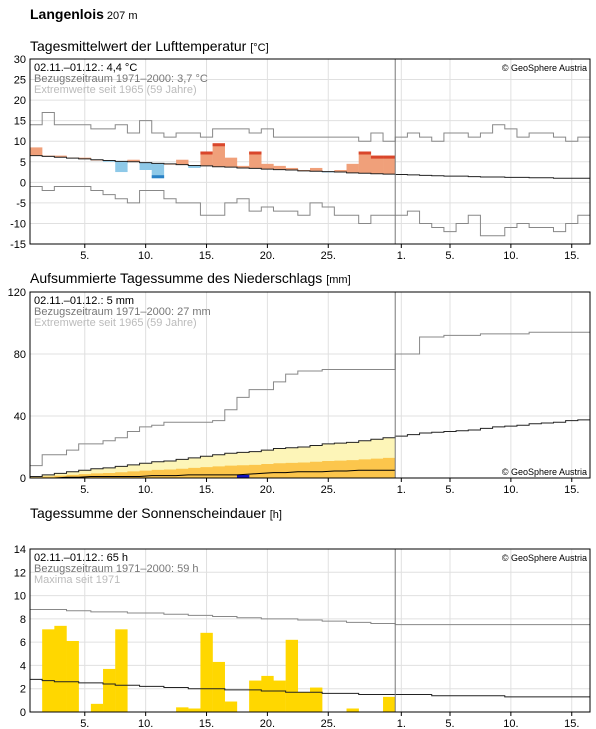 The width and height of the screenshot is (596, 729). Describe the element at coordinates (23, 690) in the screenshot. I see `sun-y-tick-label: 2` at that location.